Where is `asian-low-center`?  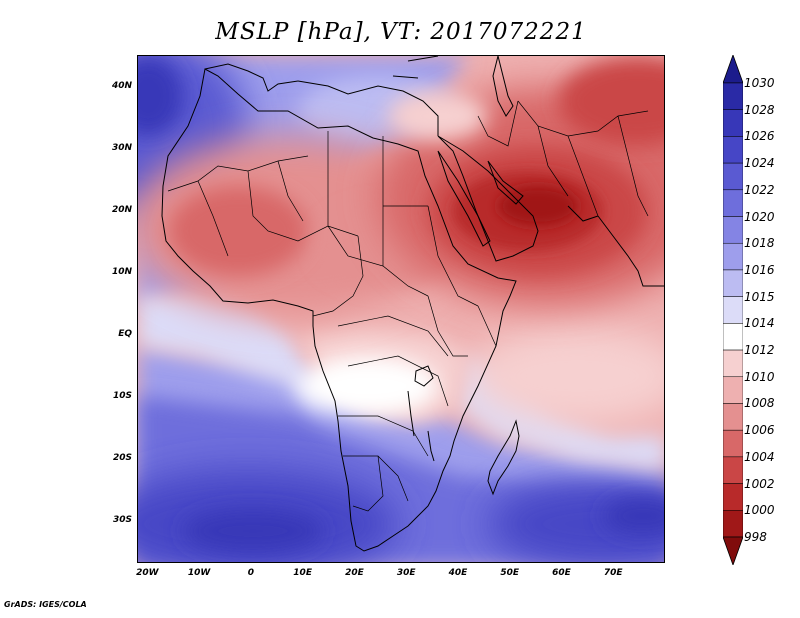 asian-low-center is located at coordinates (538, 206).